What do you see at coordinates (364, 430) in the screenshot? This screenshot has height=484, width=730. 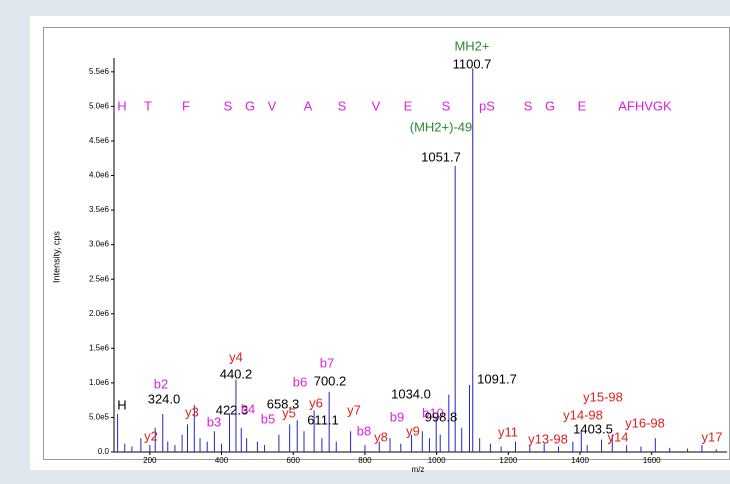 I see `peak-annotation: b8` at bounding box center [364, 430].